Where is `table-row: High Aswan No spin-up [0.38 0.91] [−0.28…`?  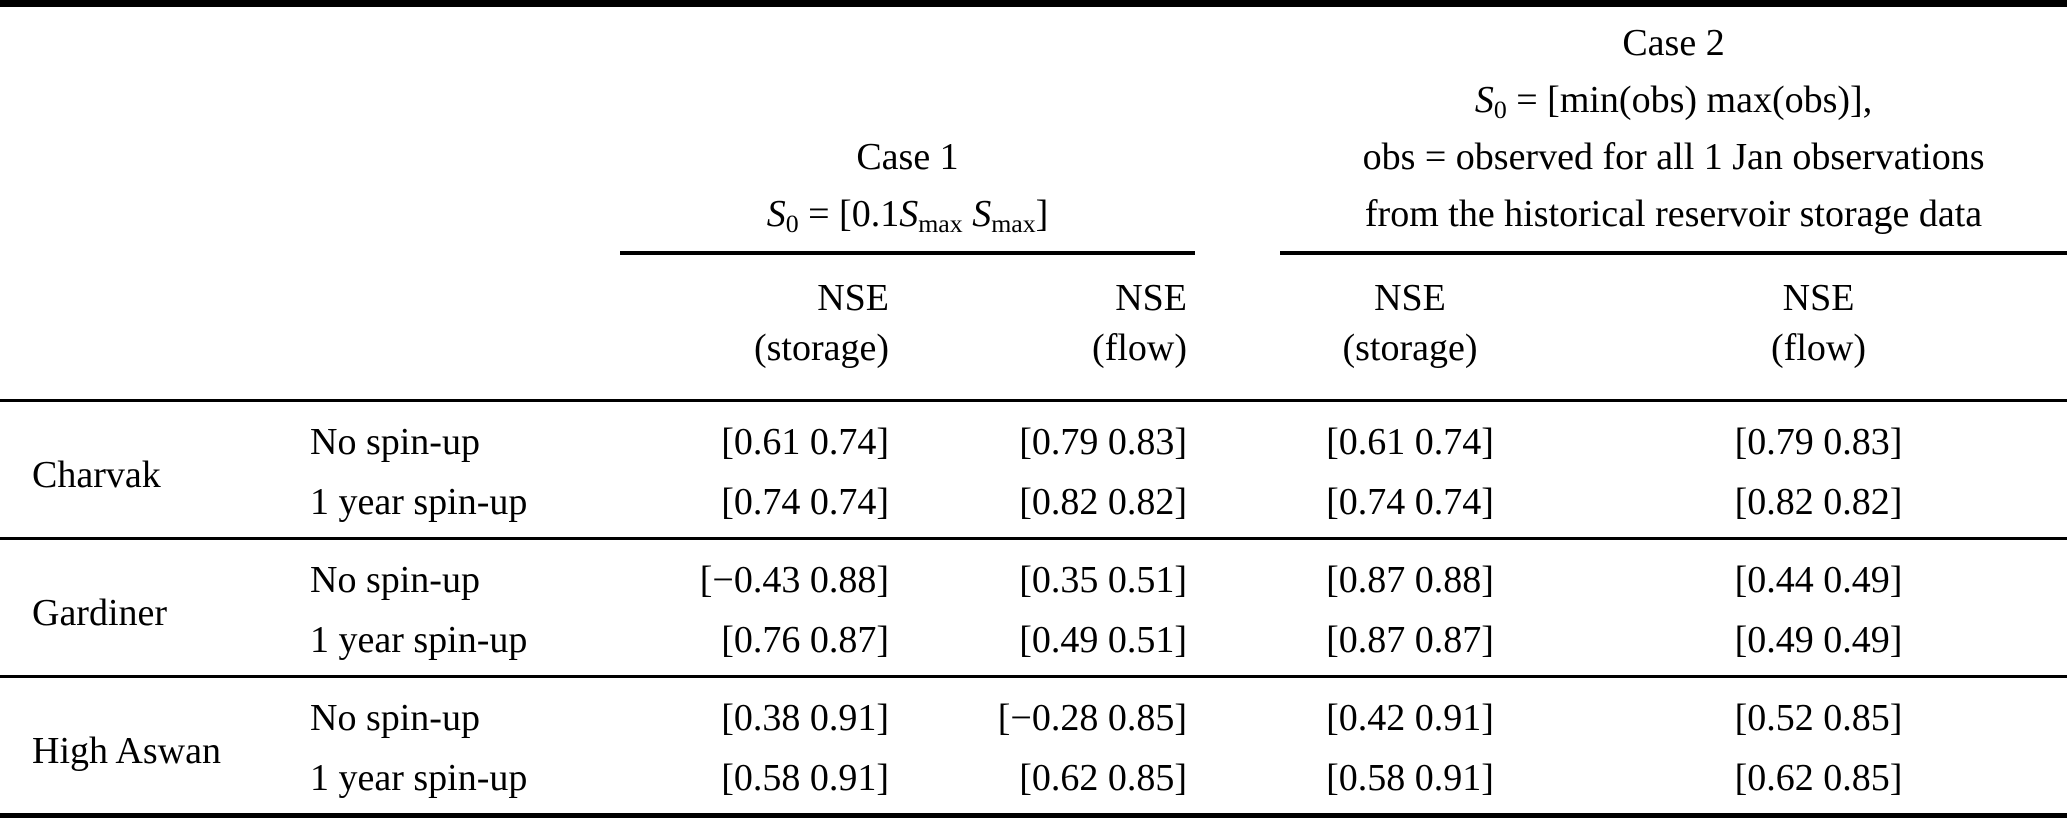
table-row: High Aswan No spin-up [0.38 0.91] [−0.28… is located at coordinates (1033, 724).